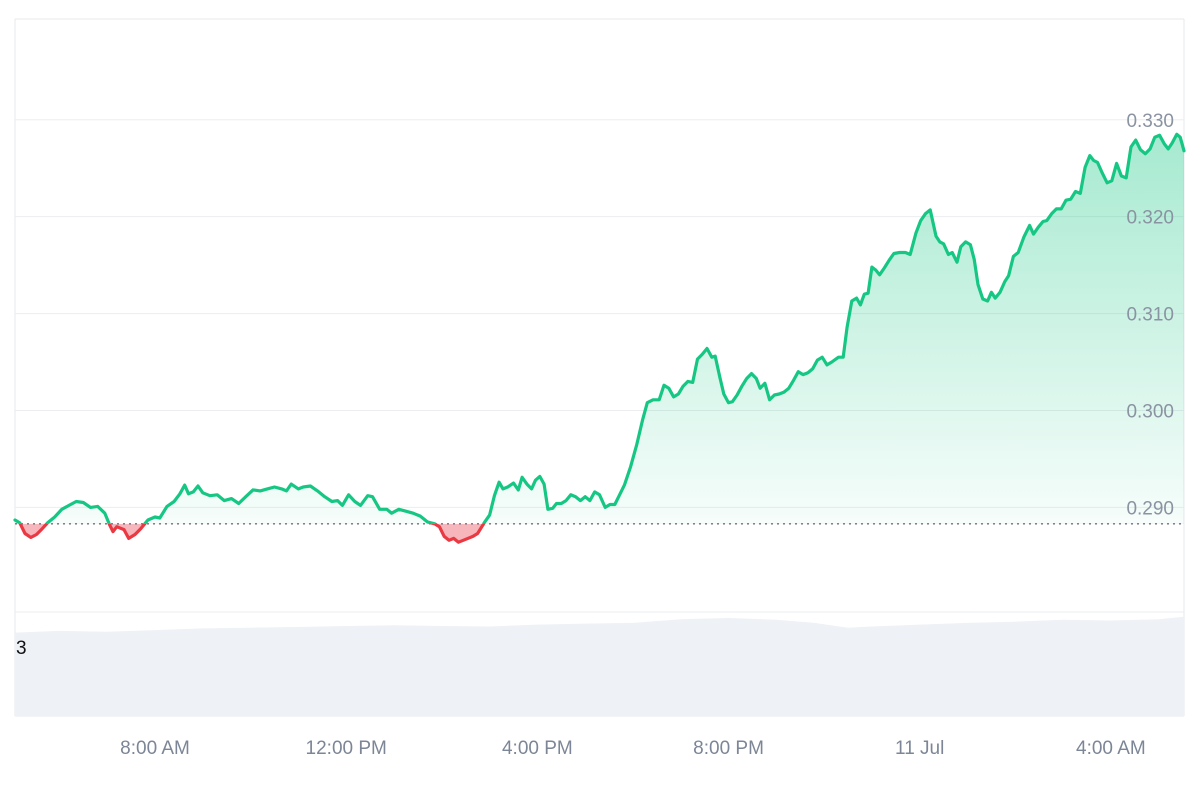 The image size is (1200, 805). Describe the element at coordinates (1150, 218) in the screenshot. I see `y-tick-label: 0.320` at that location.